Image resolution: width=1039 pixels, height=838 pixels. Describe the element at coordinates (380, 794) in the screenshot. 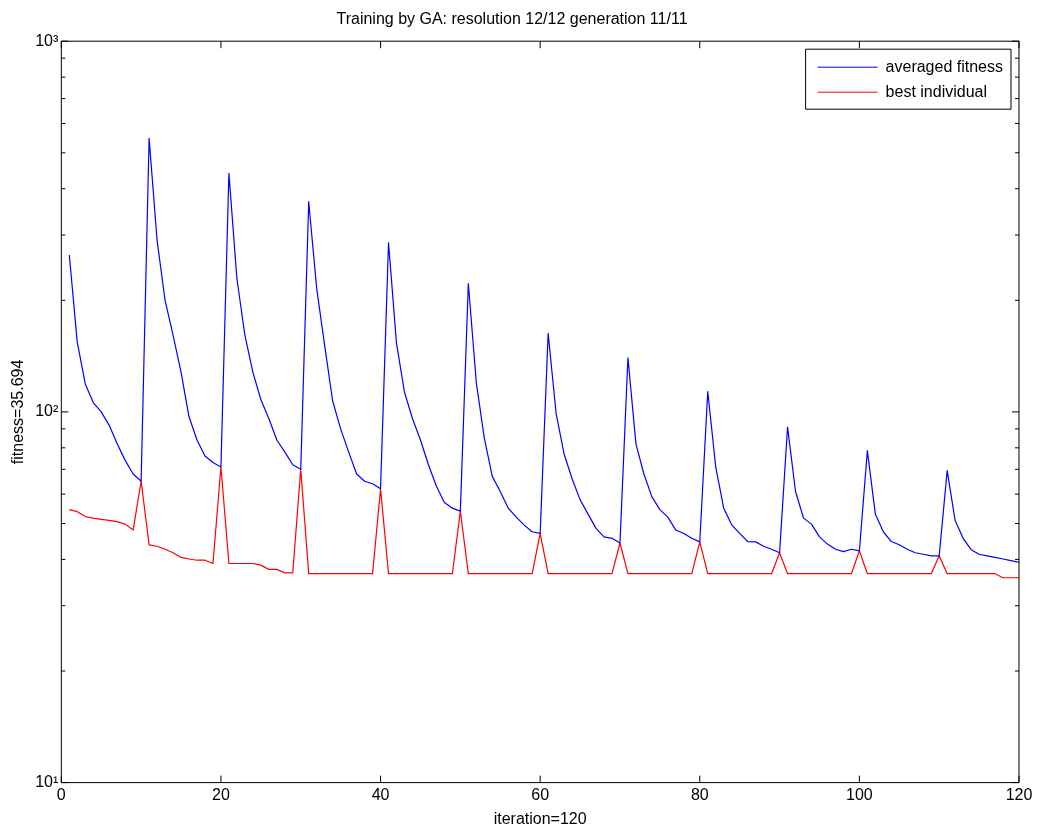

I see `x-tick-label: 40` at that location.